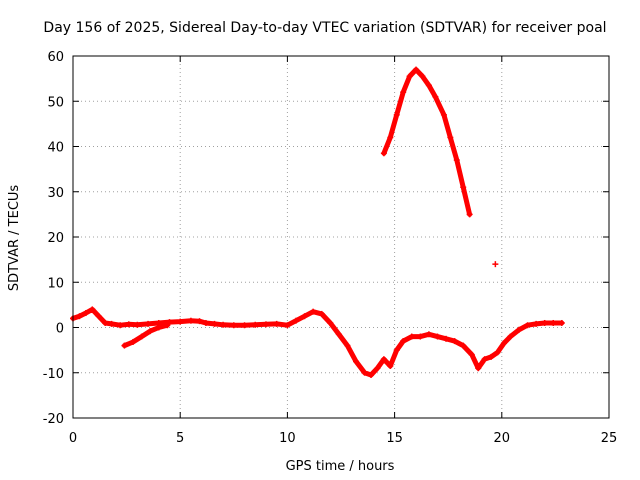  What do you see at coordinates (14, 238) in the screenshot?
I see `y-axis-label: SDTVAR / TECUs` at bounding box center [14, 238].